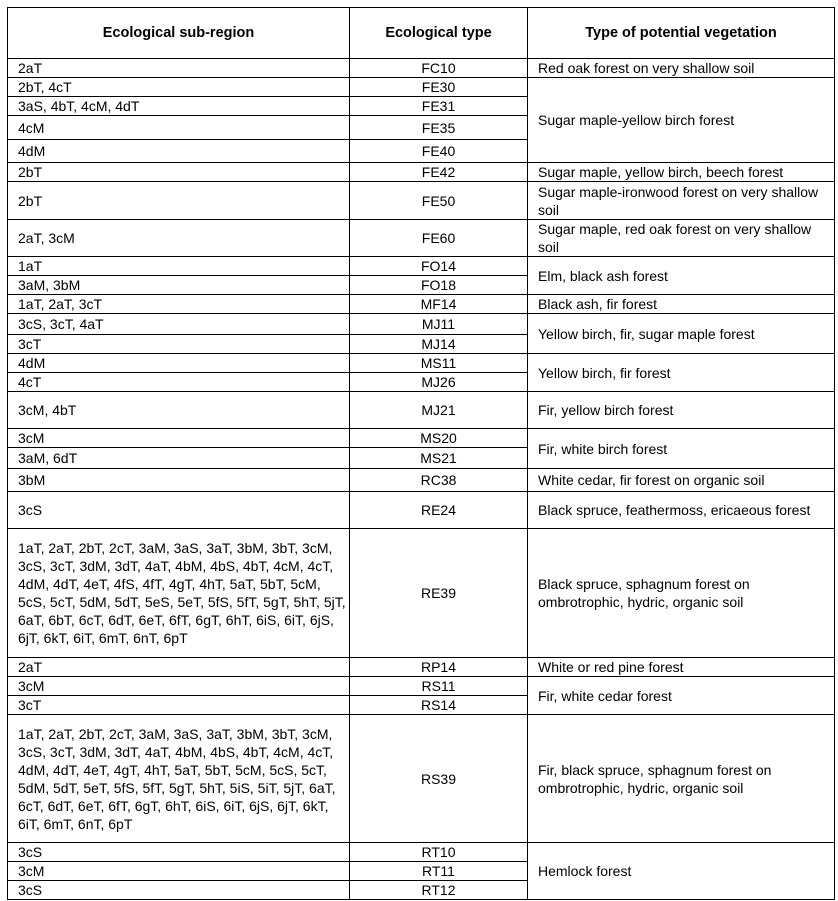  What do you see at coordinates (438, 410) in the screenshot?
I see `ecological-type-cell: MJ21` at bounding box center [438, 410].